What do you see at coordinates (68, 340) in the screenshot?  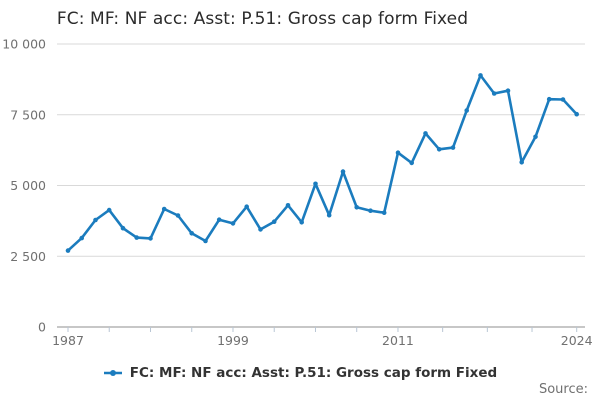 I see `x-tick-label: 1987` at bounding box center [68, 340].